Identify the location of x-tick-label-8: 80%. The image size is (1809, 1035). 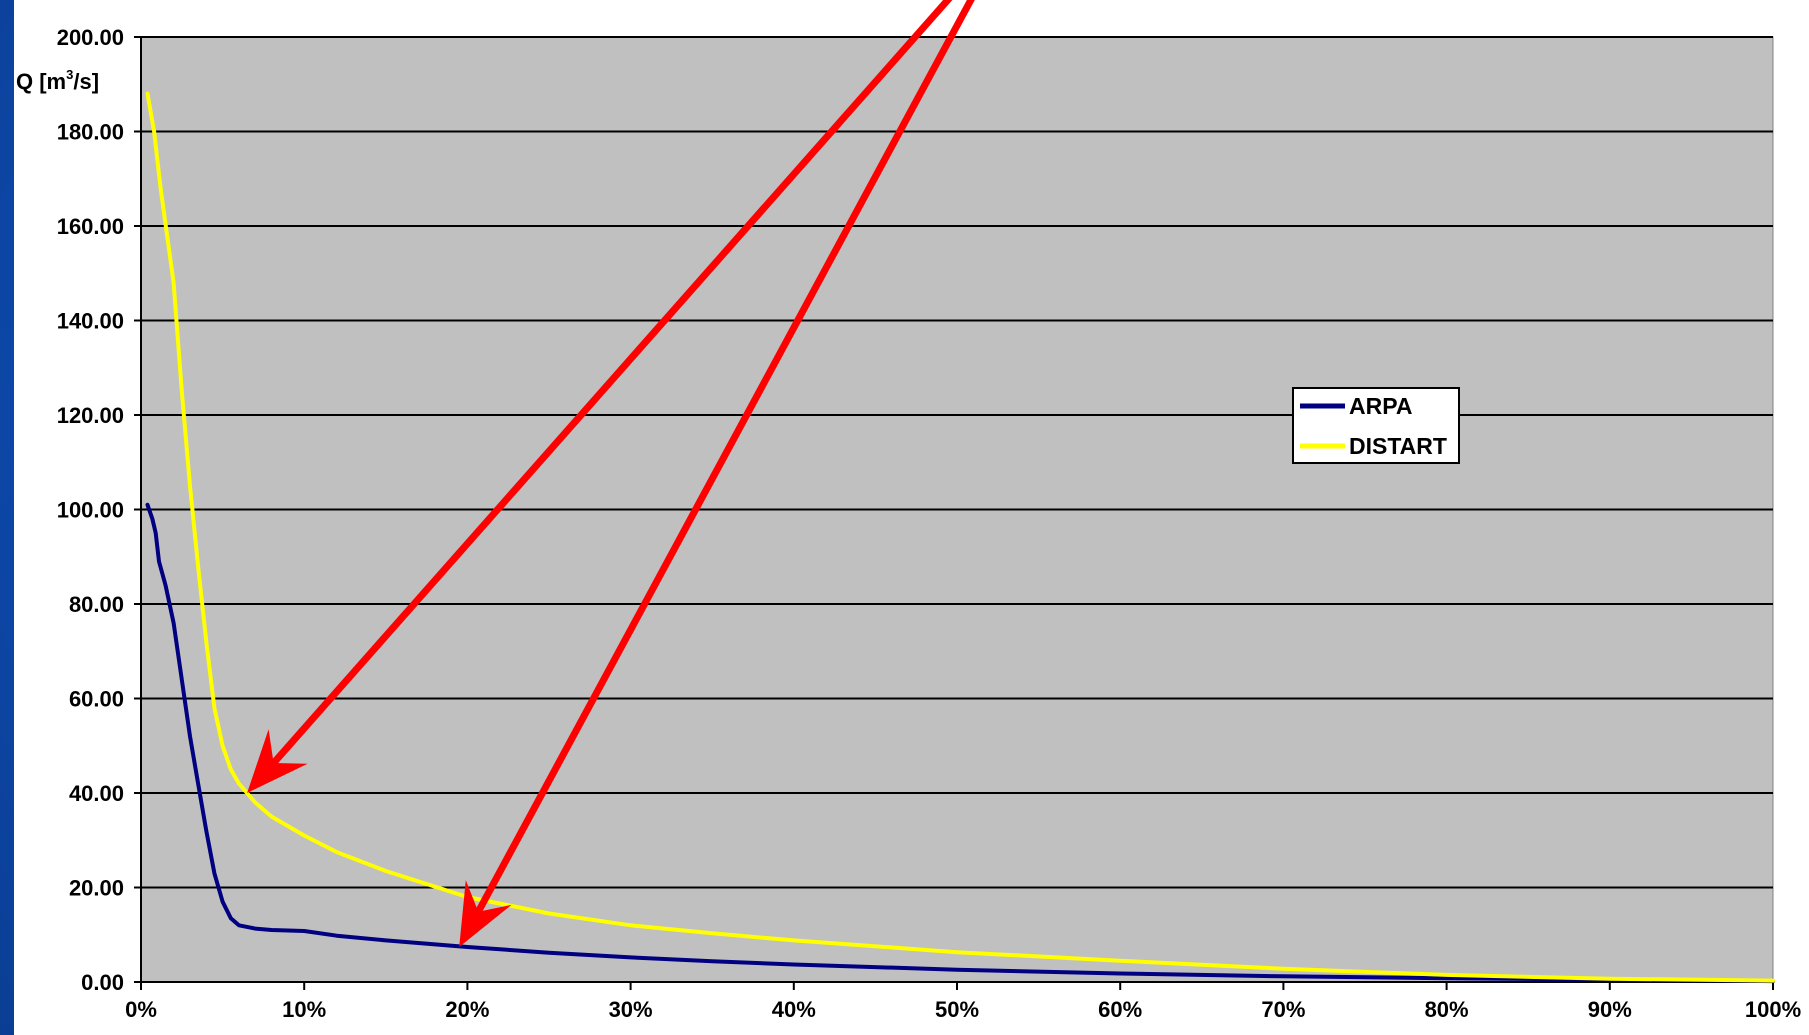
(1447, 1009).